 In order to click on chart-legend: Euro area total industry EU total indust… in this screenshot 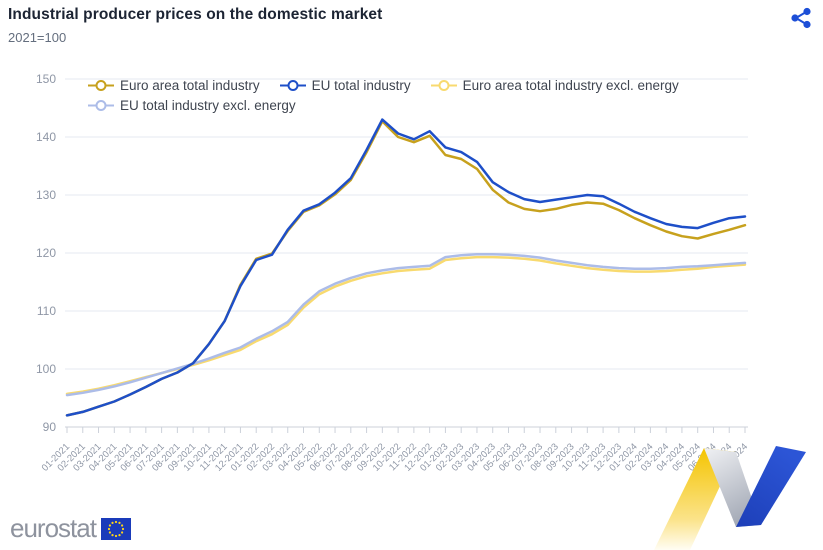, I will do `click(426, 95)`.